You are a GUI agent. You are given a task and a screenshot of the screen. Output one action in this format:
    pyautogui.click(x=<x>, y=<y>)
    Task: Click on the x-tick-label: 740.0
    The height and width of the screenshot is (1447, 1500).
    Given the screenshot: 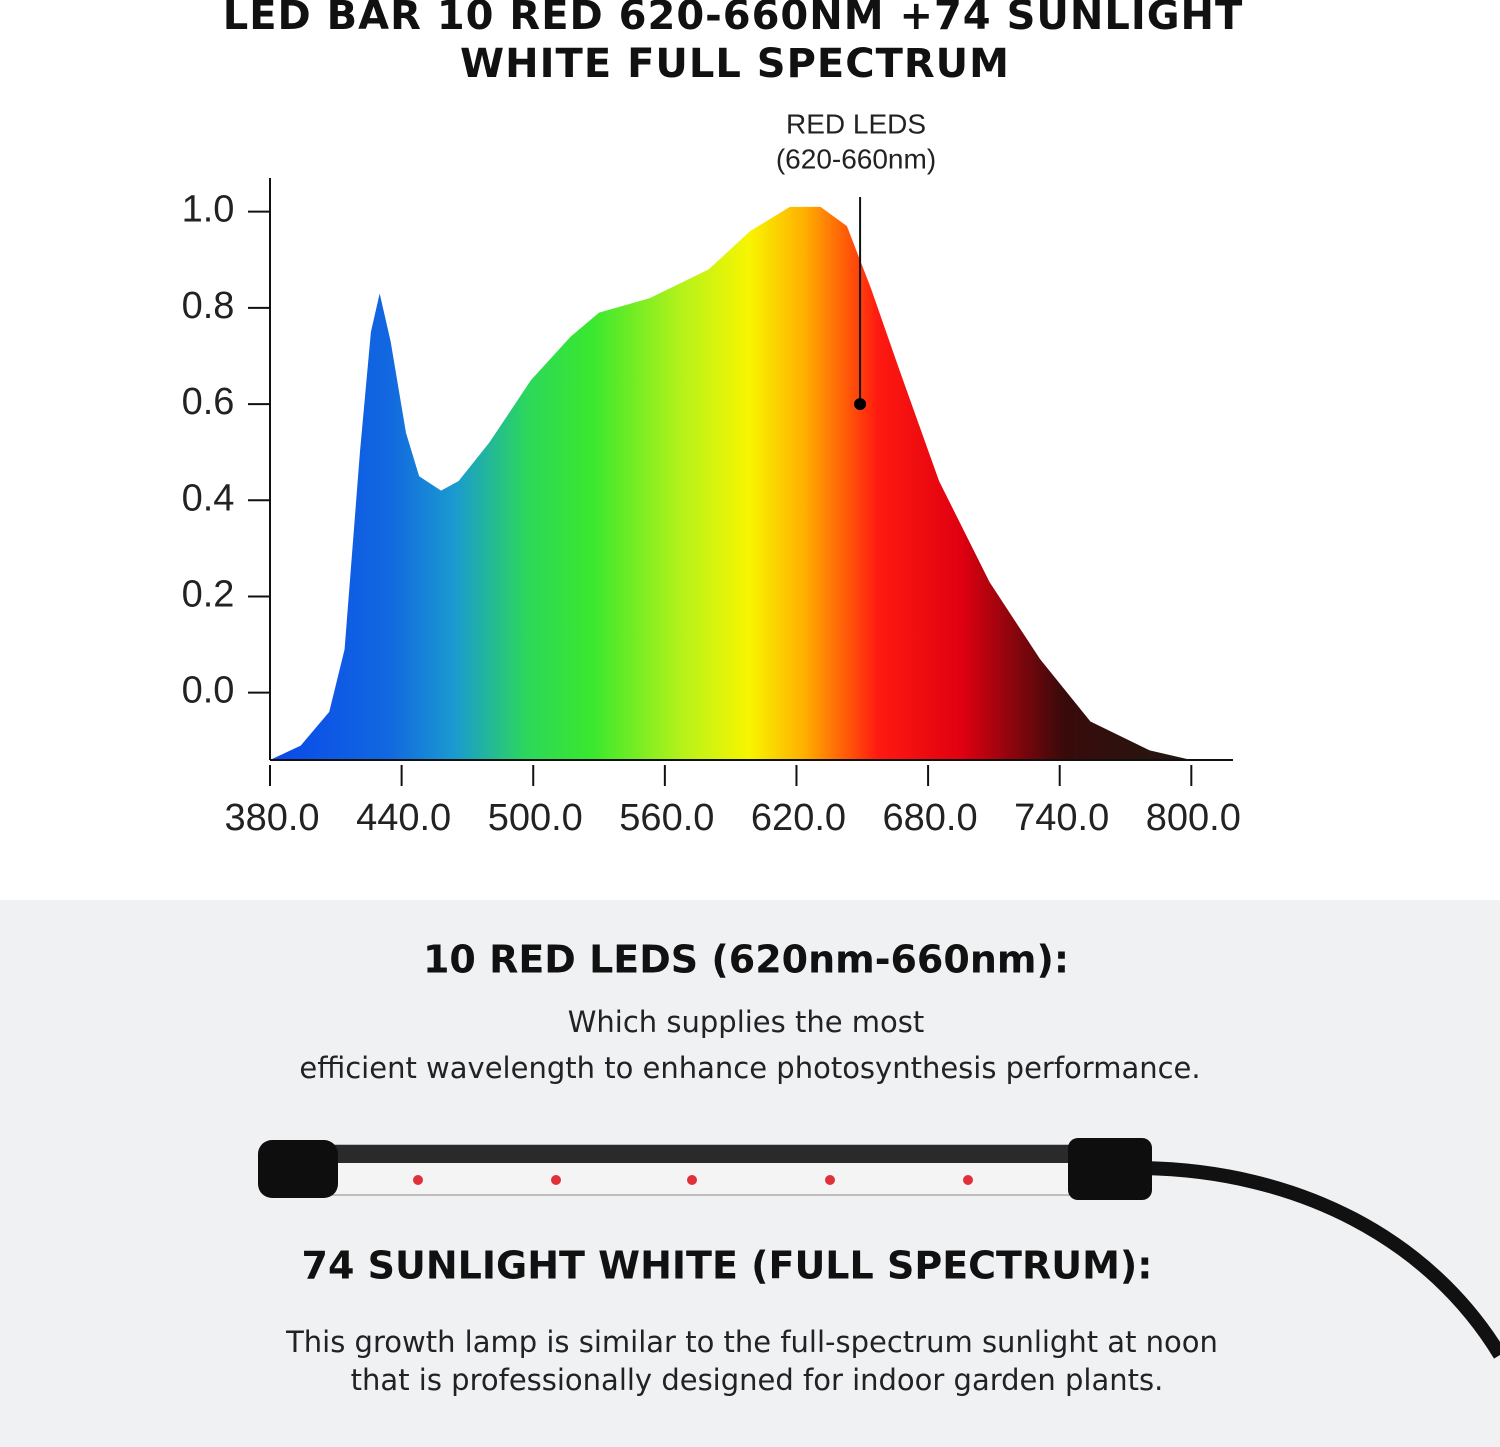 What is the action you would take?
    pyautogui.click(x=1061, y=818)
    